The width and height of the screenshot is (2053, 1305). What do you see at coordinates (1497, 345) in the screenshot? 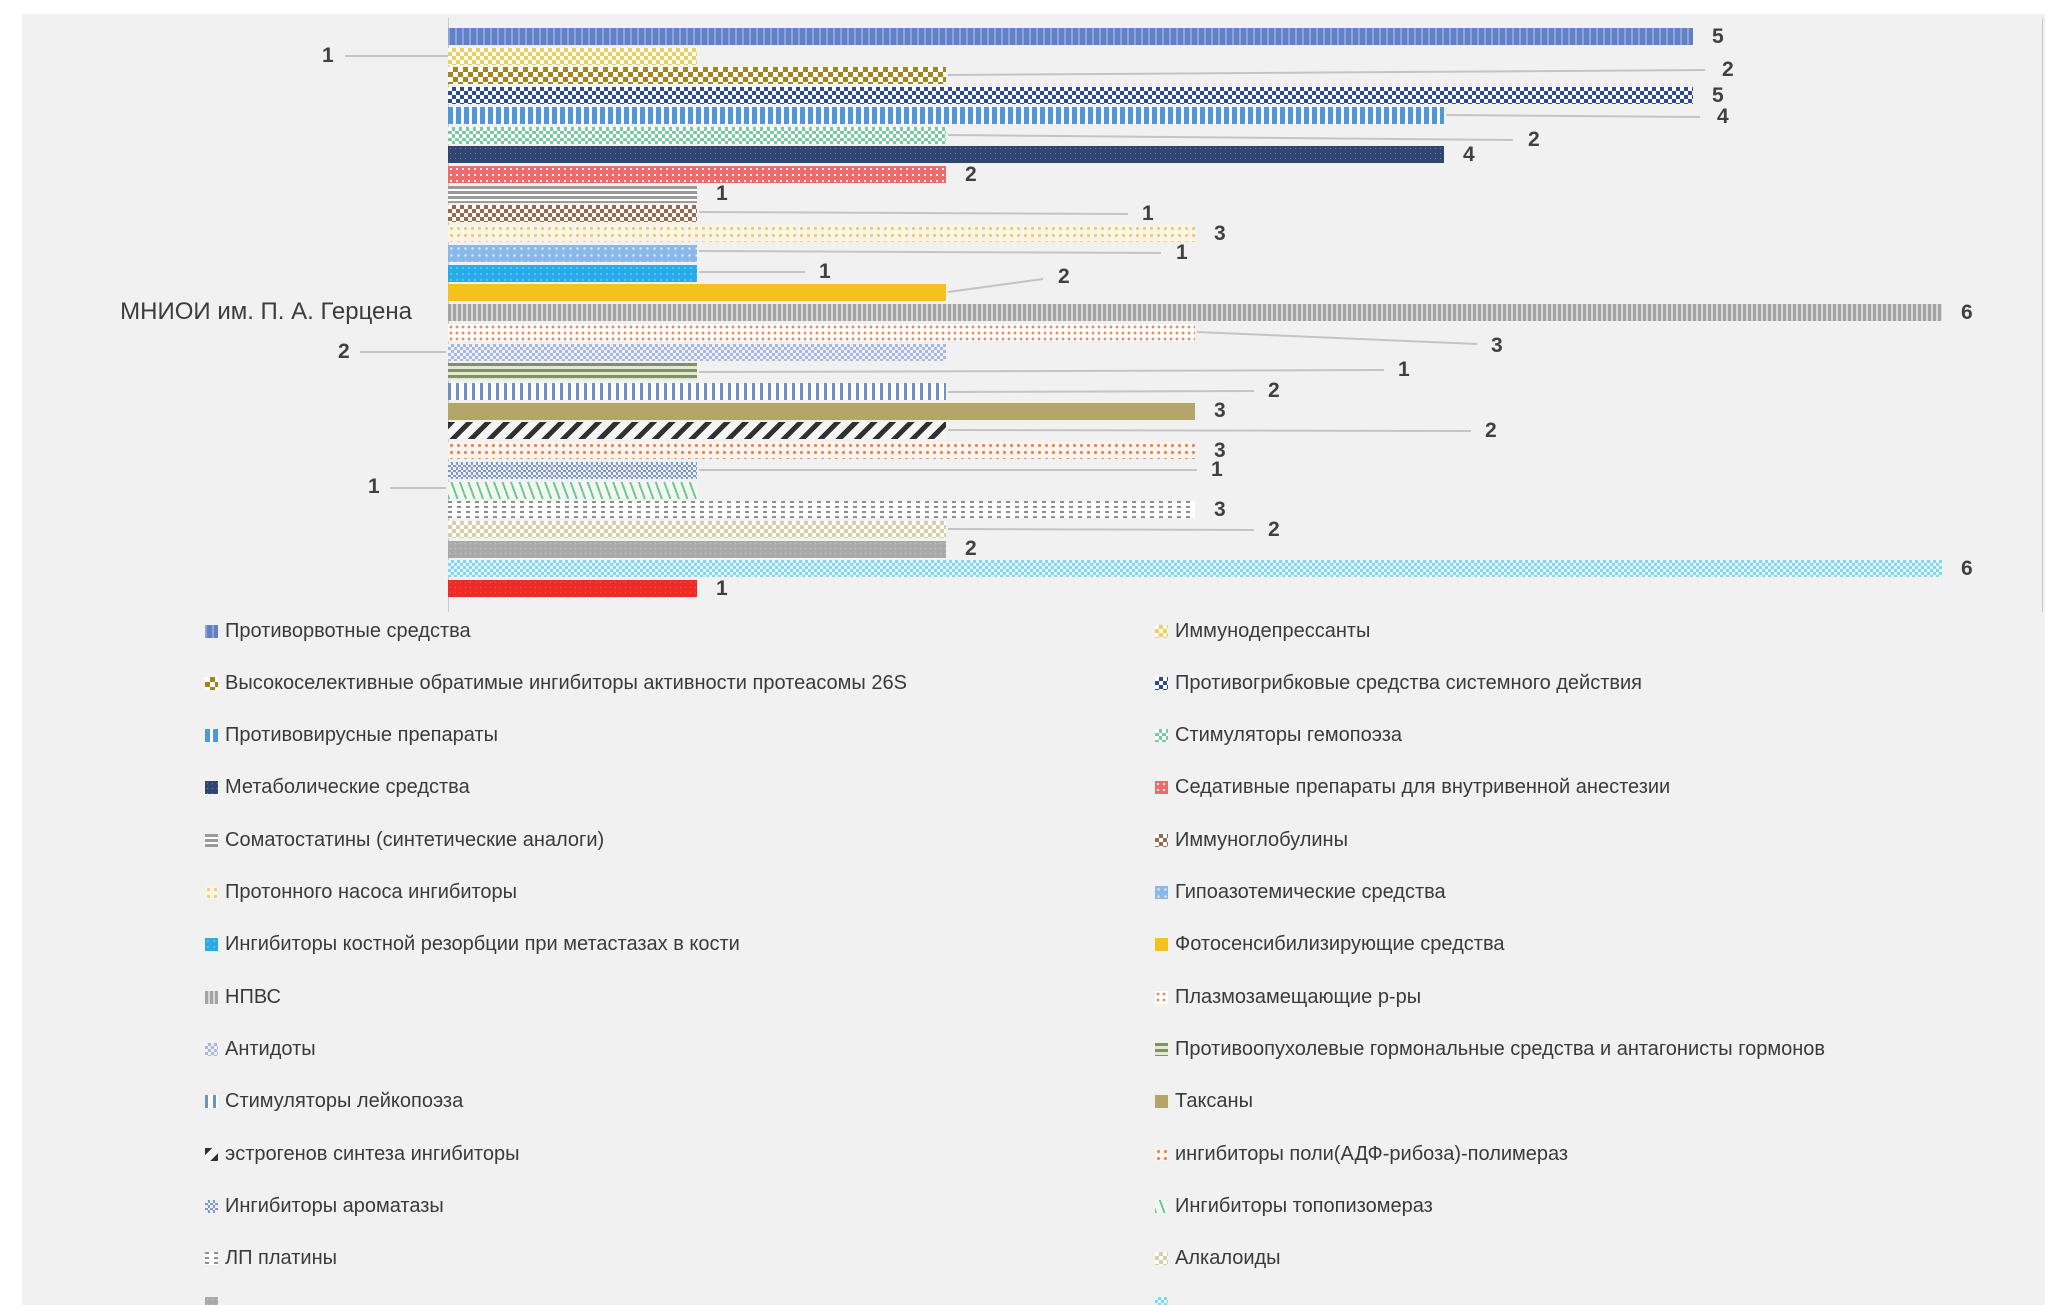
I see `data-label-series-16: 3` at bounding box center [1497, 345].